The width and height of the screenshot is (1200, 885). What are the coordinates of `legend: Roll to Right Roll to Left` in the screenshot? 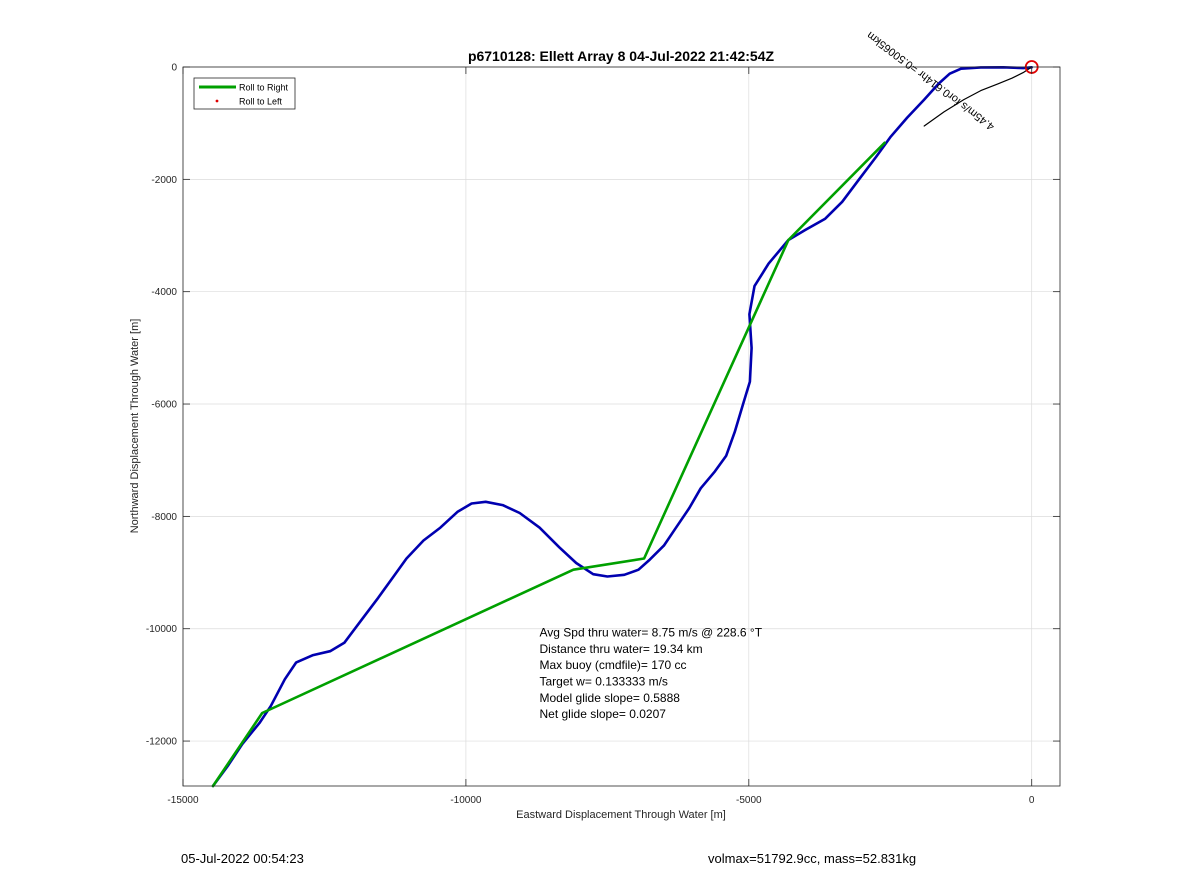 It's located at (244, 93).